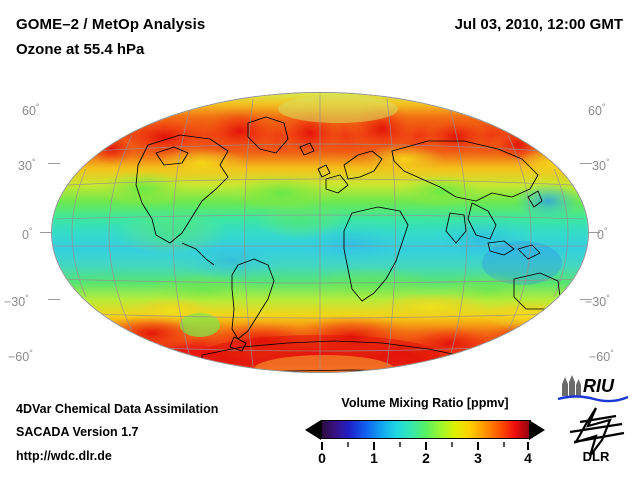 This screenshot has width=640, height=480. Describe the element at coordinates (322, 458) in the screenshot. I see `colorbar-label-0: 0` at that location.